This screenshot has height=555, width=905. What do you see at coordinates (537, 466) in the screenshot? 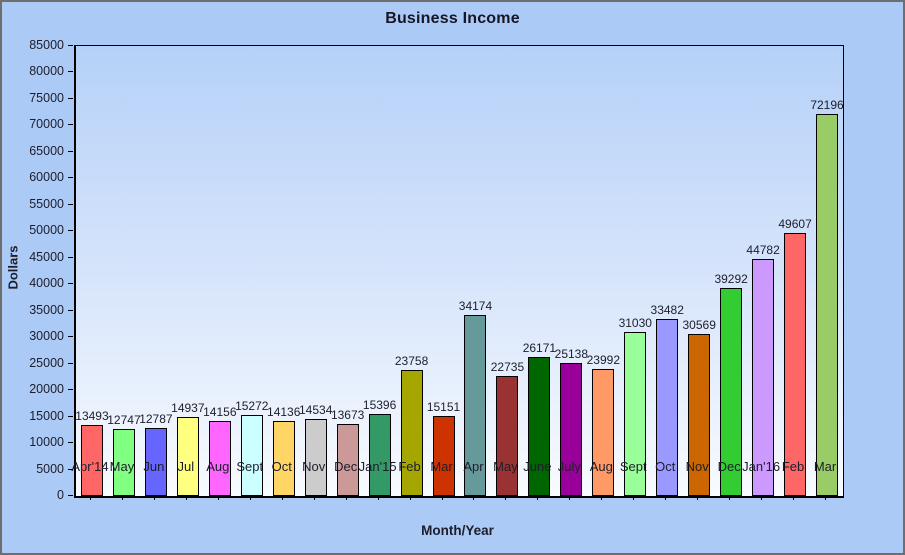
I see `x-tick-label: June` at bounding box center [537, 466].